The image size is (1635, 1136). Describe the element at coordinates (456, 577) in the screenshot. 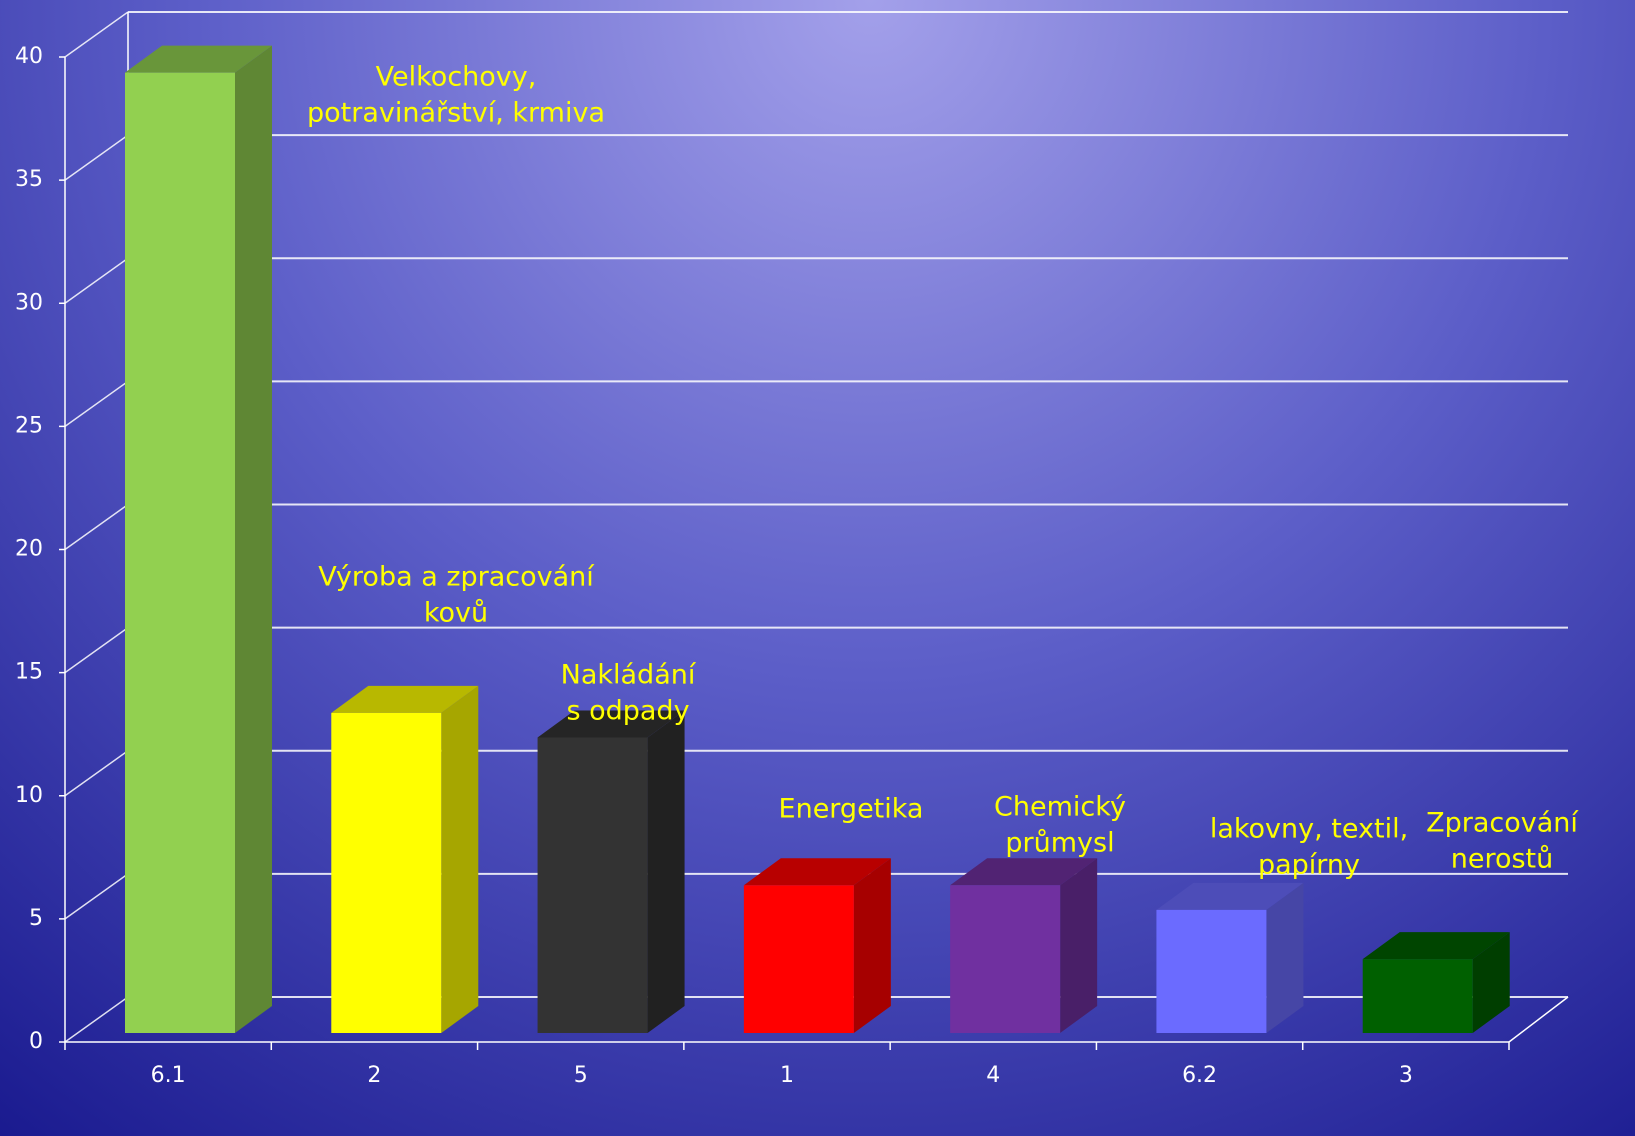

I see `annotation: Výroba a zpracování` at that location.